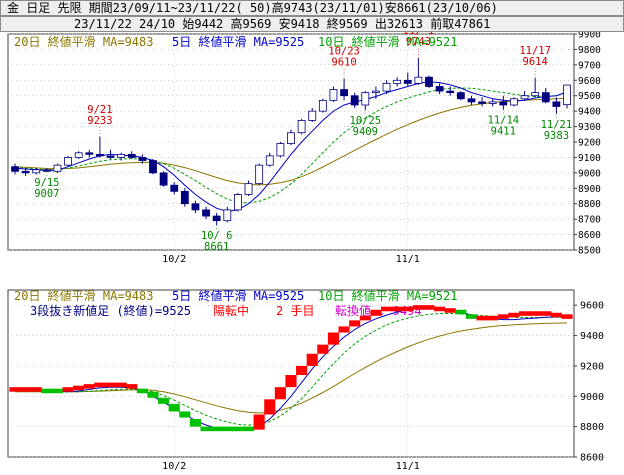  Describe the element at coordinates (216, 247) in the screenshot. I see `annotation-value: 8661` at that location.